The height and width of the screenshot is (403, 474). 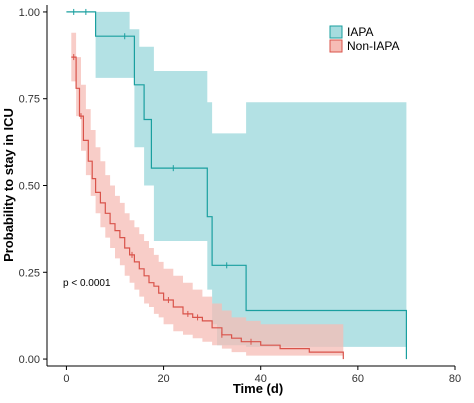 I want to click on x-tick-label: 20, so click(x=163, y=379).